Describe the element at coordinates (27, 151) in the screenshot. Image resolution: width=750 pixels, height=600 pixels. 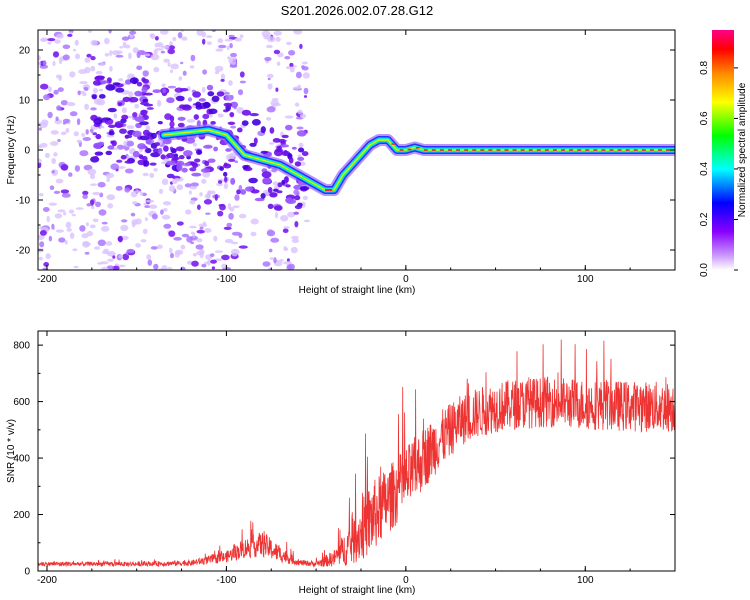
I see `y-tick-label: 0` at that location.